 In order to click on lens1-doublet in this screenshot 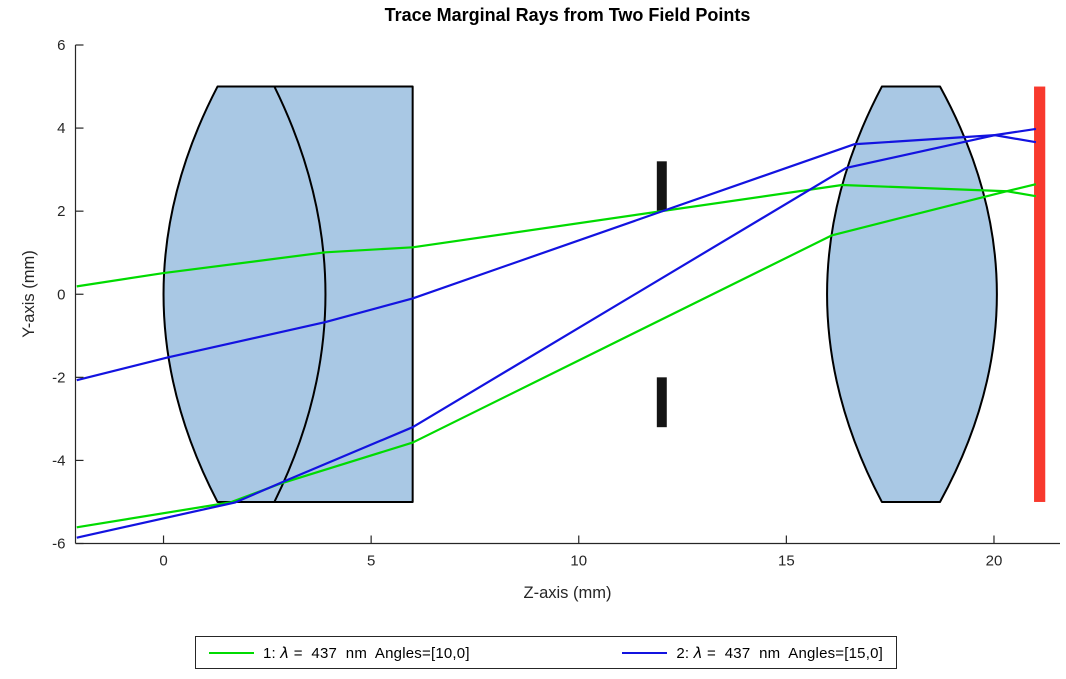, I will do `click(288, 294)`.